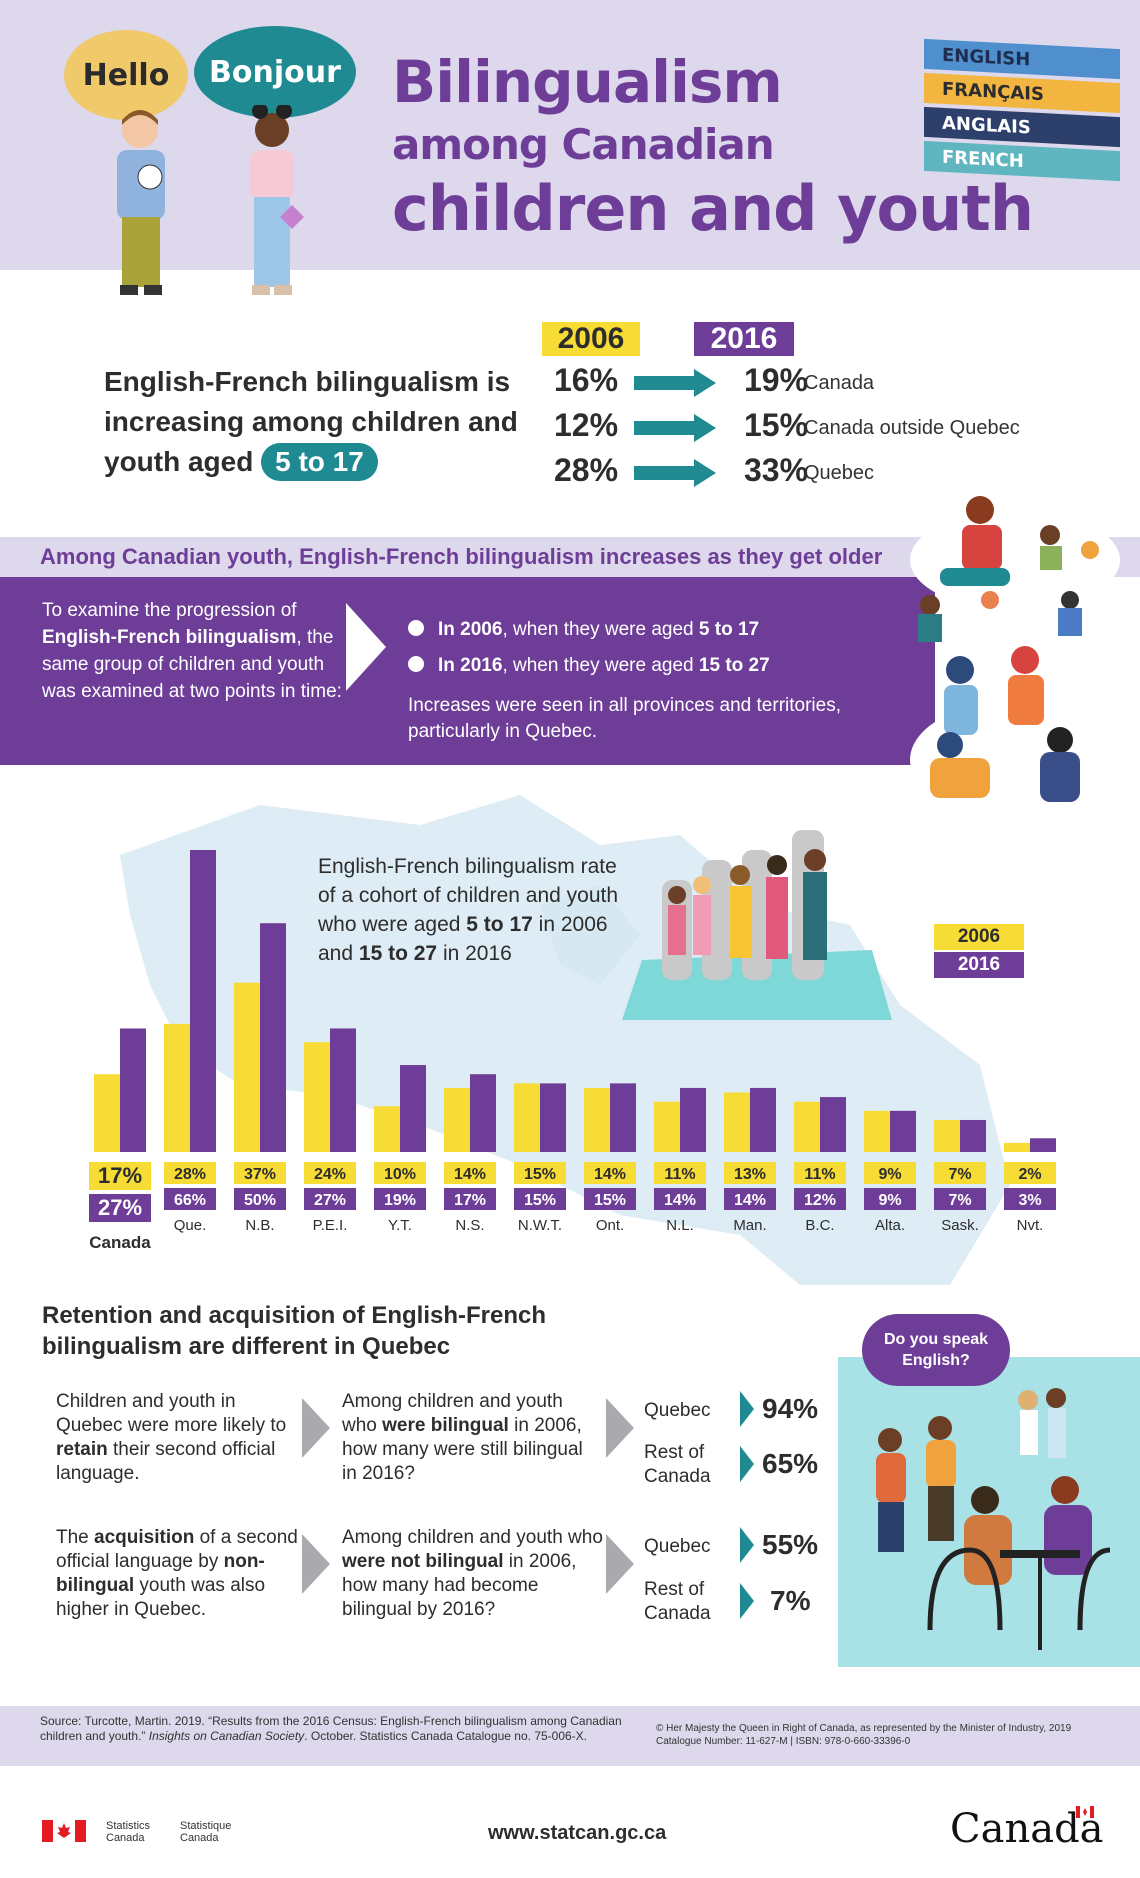 The height and width of the screenshot is (1878, 1140). I want to click on title-line-3: children and youth, so click(713, 208).